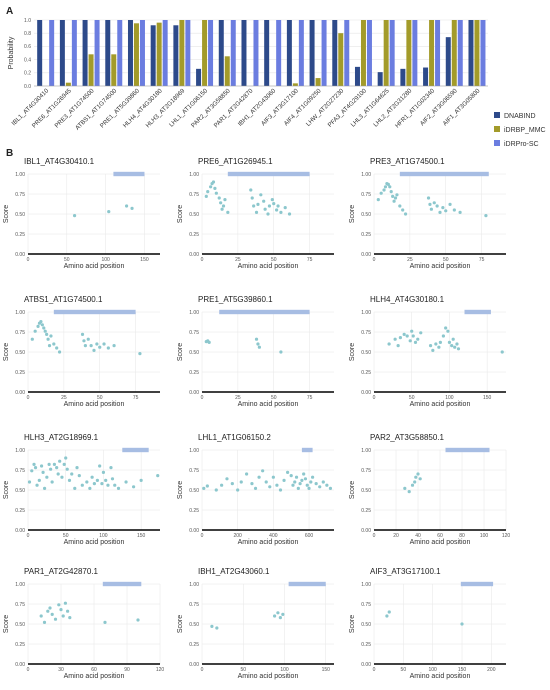 Image resolution: width=550 pixels, height=690 pixels. Describe the element at coordinates (310, 260) in the screenshot. I see `x-tick-label: 75` at that location.